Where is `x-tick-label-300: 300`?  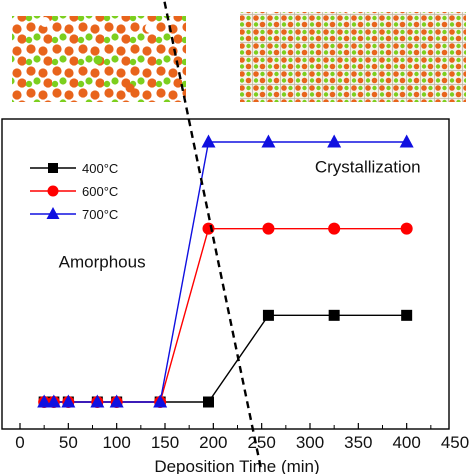 x-tick-label-300: 300 is located at coordinates (310, 442).